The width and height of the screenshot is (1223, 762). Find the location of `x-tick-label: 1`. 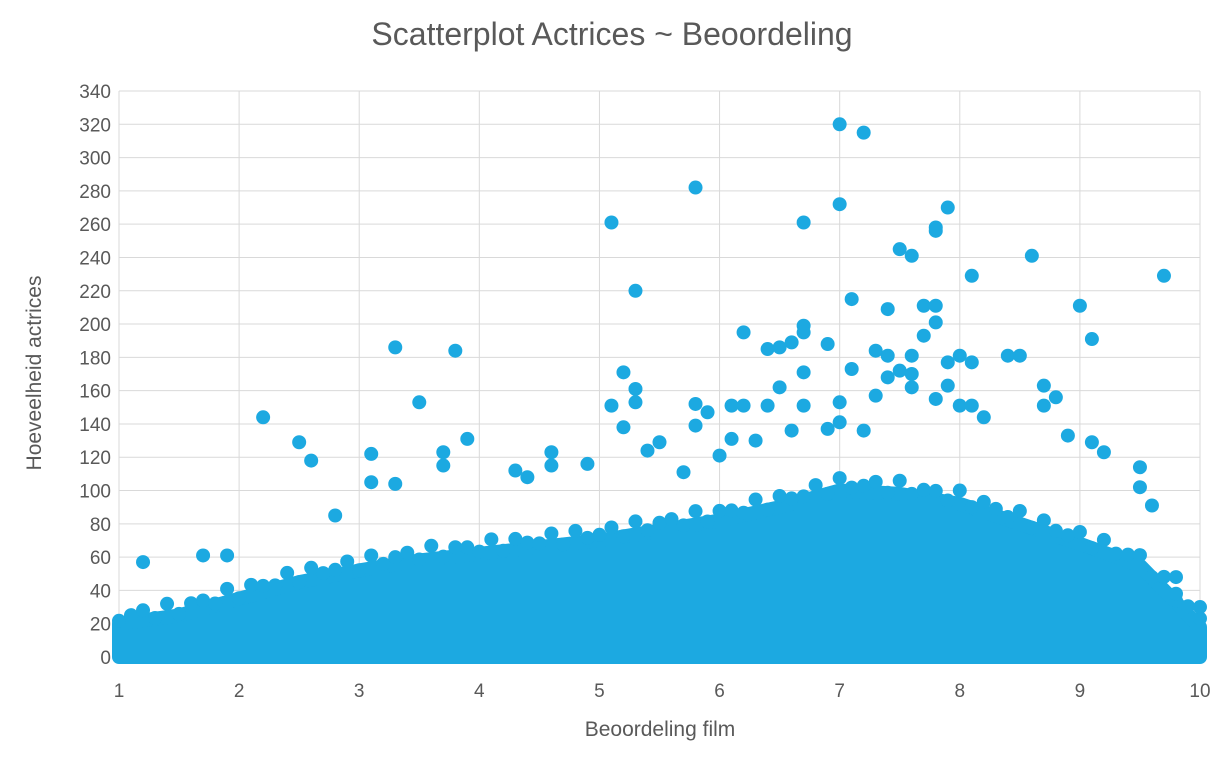

x-tick-label: 1 is located at coordinates (119, 691).